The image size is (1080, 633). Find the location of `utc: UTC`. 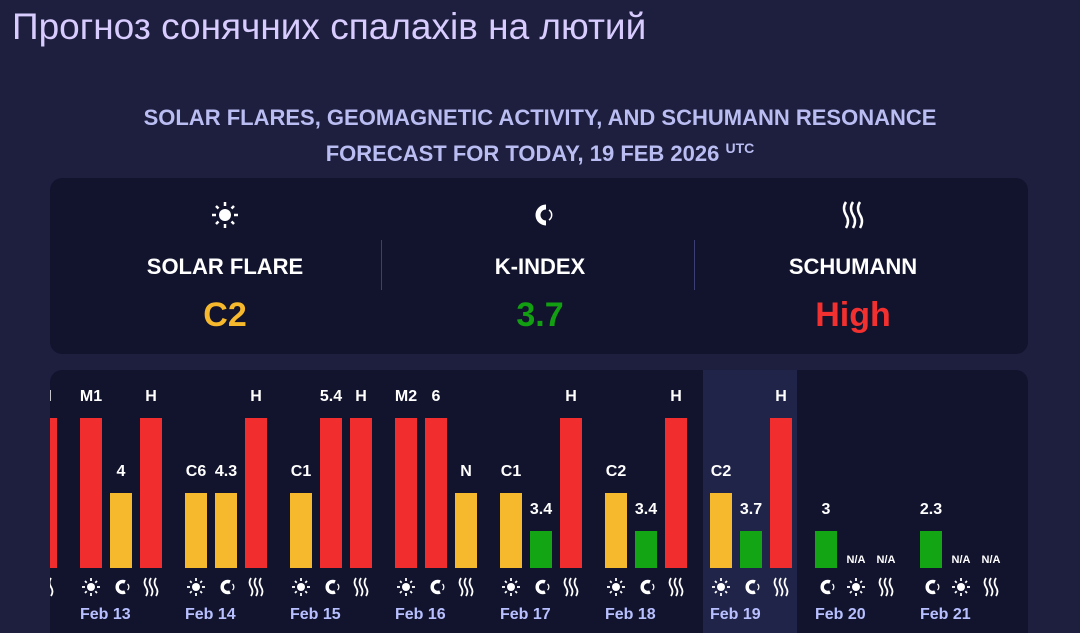

utc: UTC is located at coordinates (740, 148).